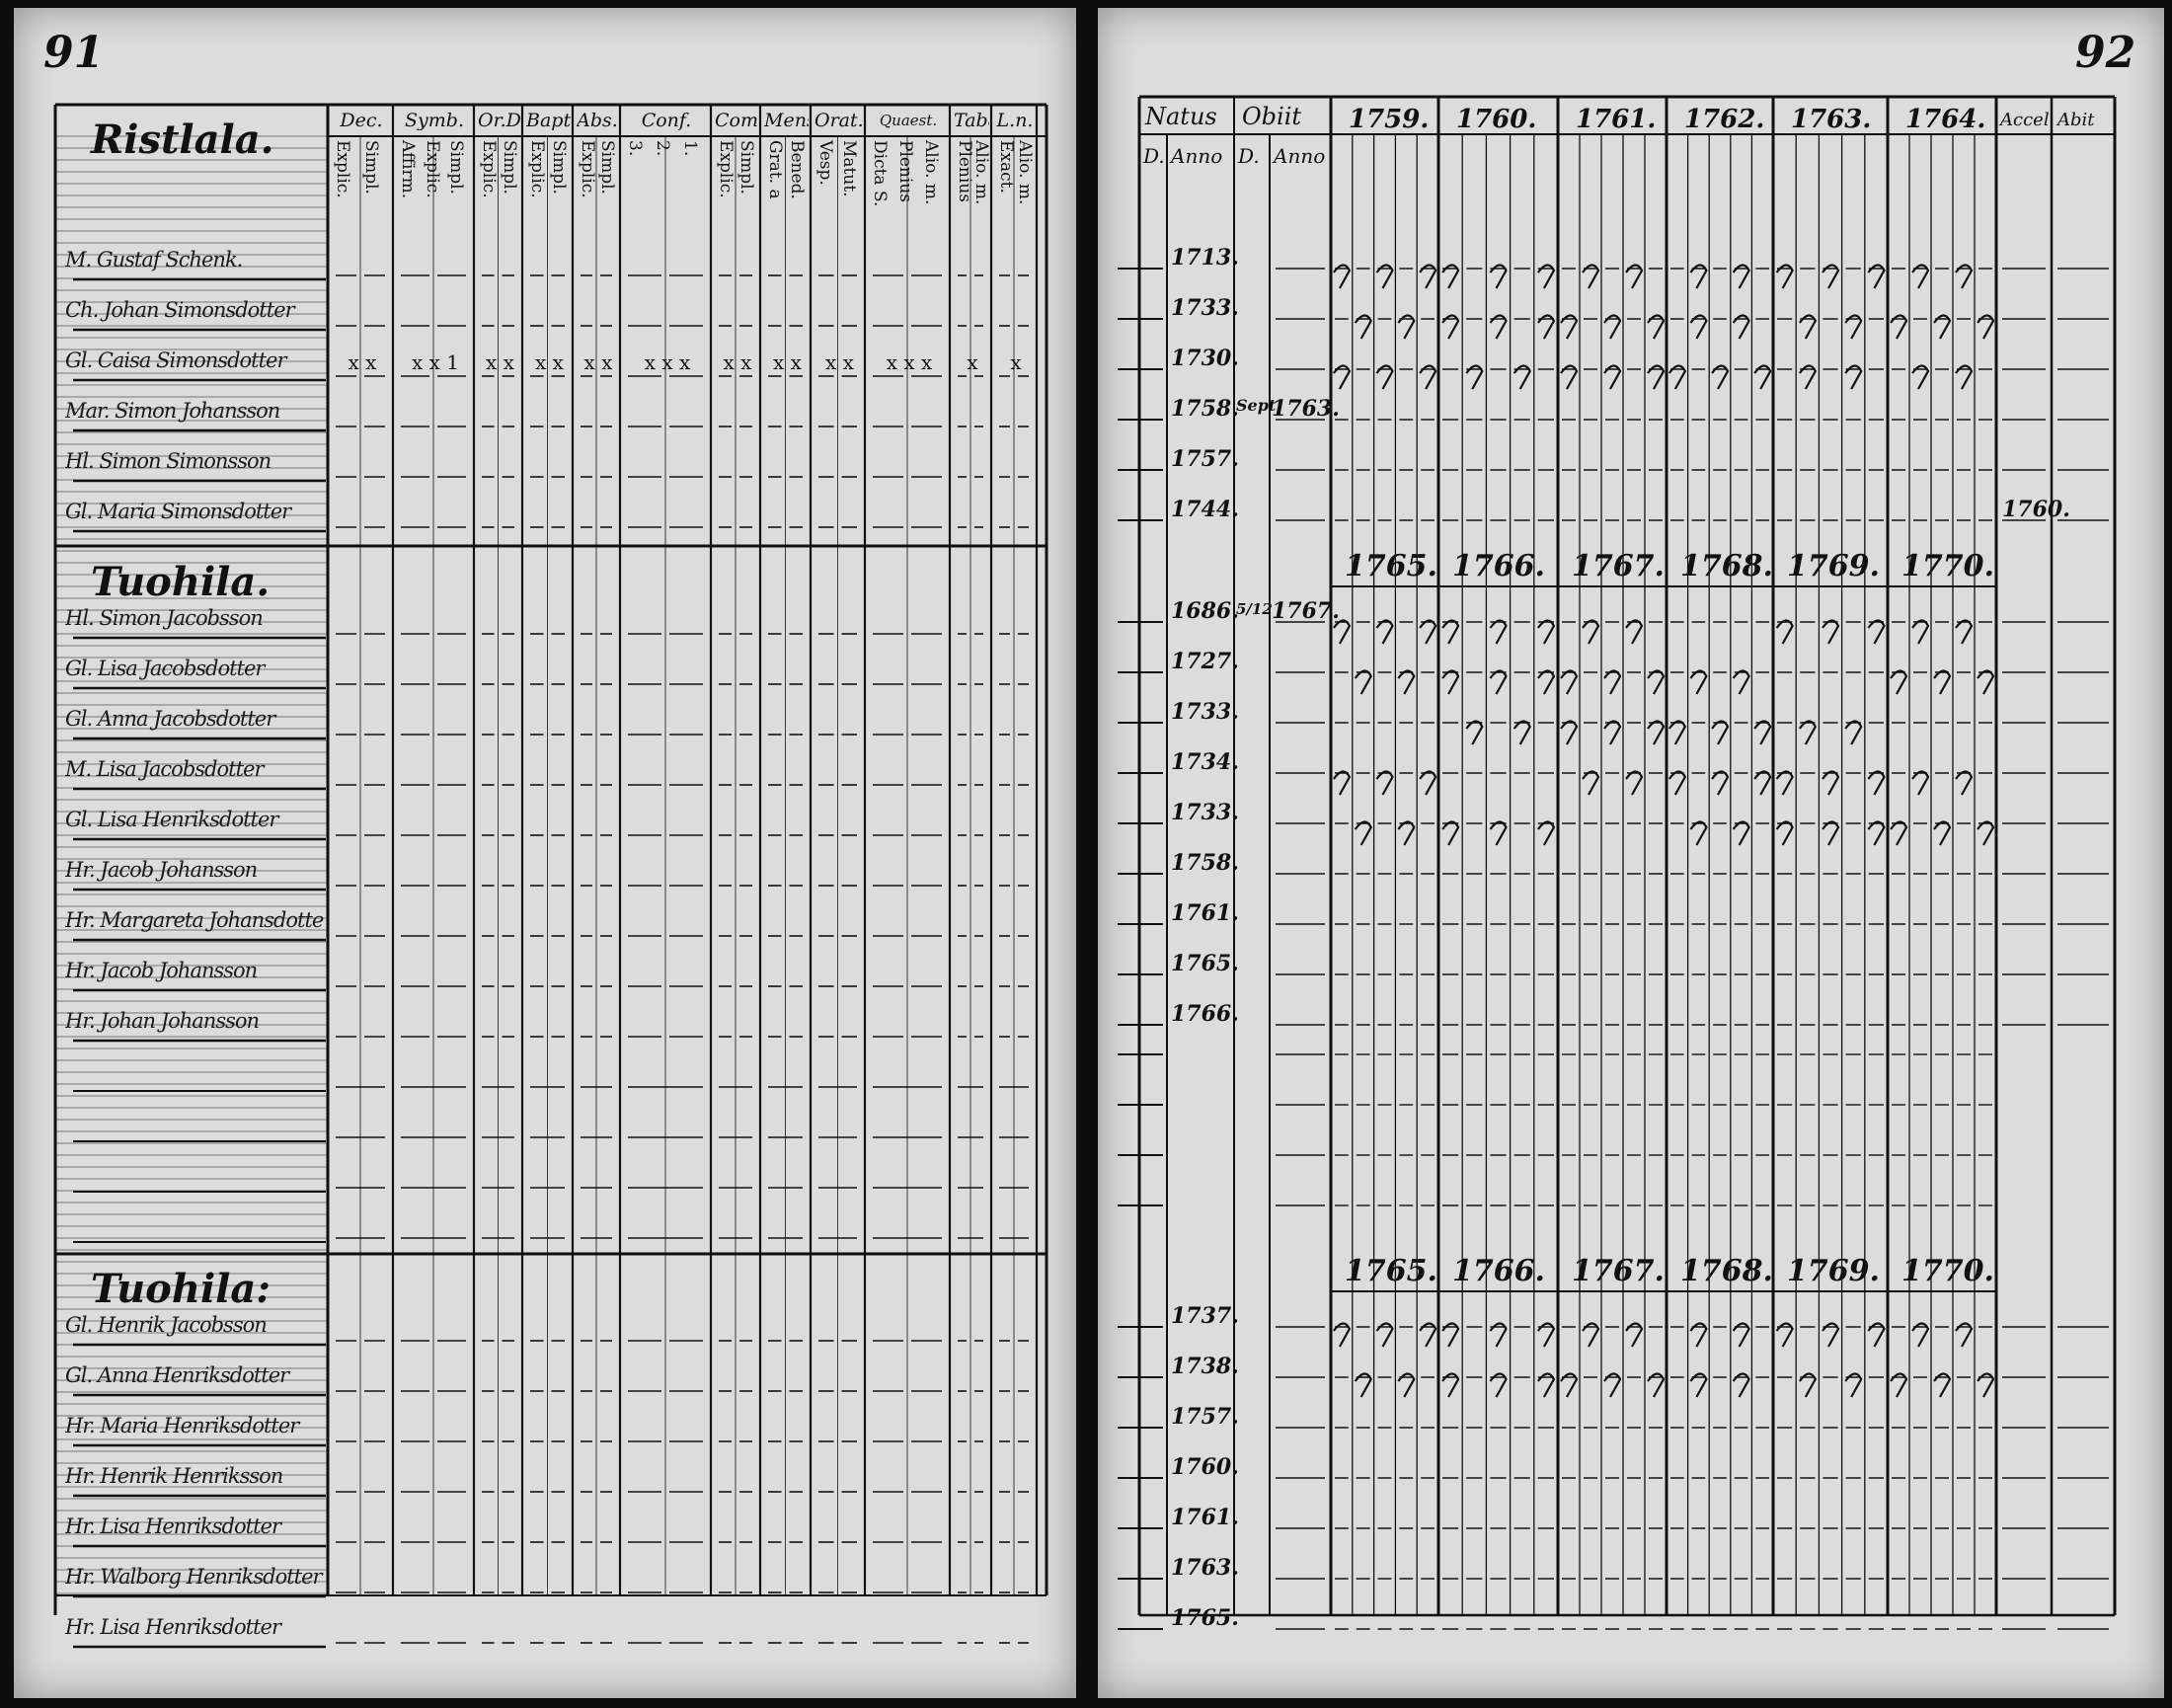 Image resolution: width=2172 pixels, height=1708 pixels. Describe the element at coordinates (1725, 119) in the screenshot. I see `year-header: 1762.` at that location.